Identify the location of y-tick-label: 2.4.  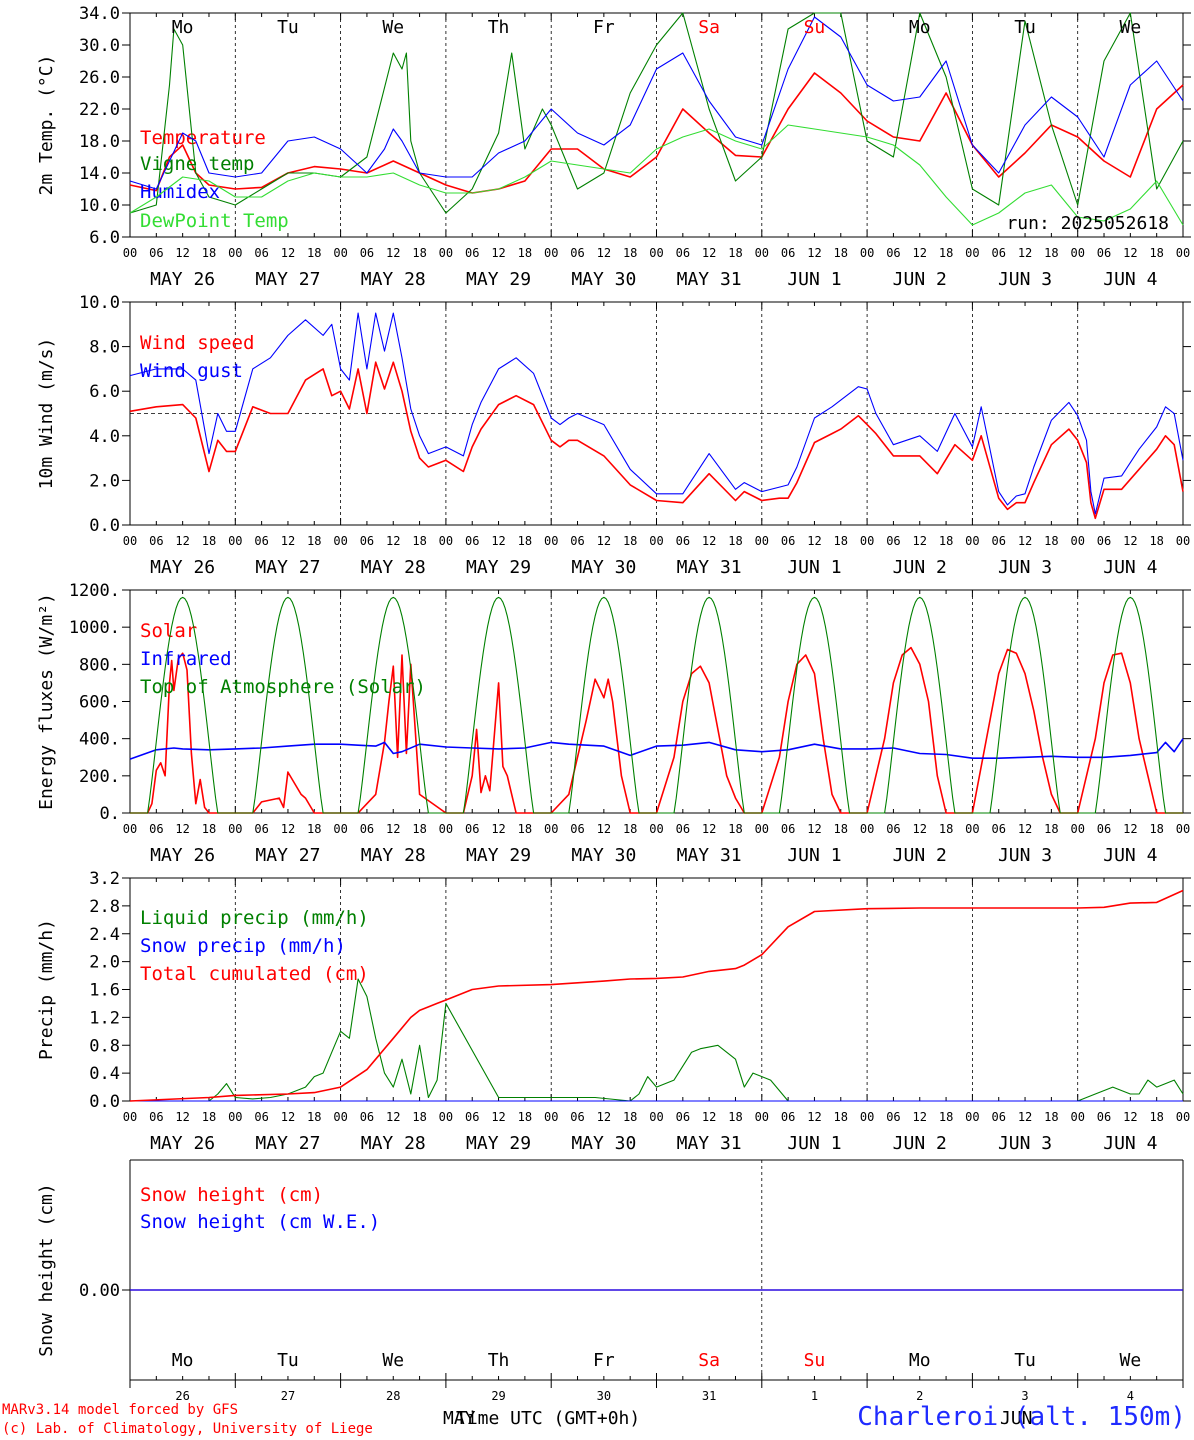
(104, 935).